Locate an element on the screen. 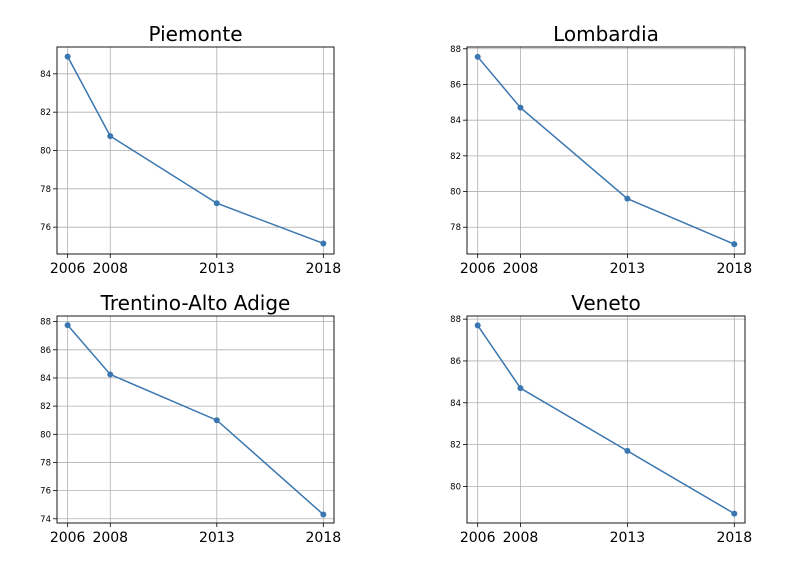 This screenshot has height=575, width=800. chart-title: Piemonte is located at coordinates (195, 34).